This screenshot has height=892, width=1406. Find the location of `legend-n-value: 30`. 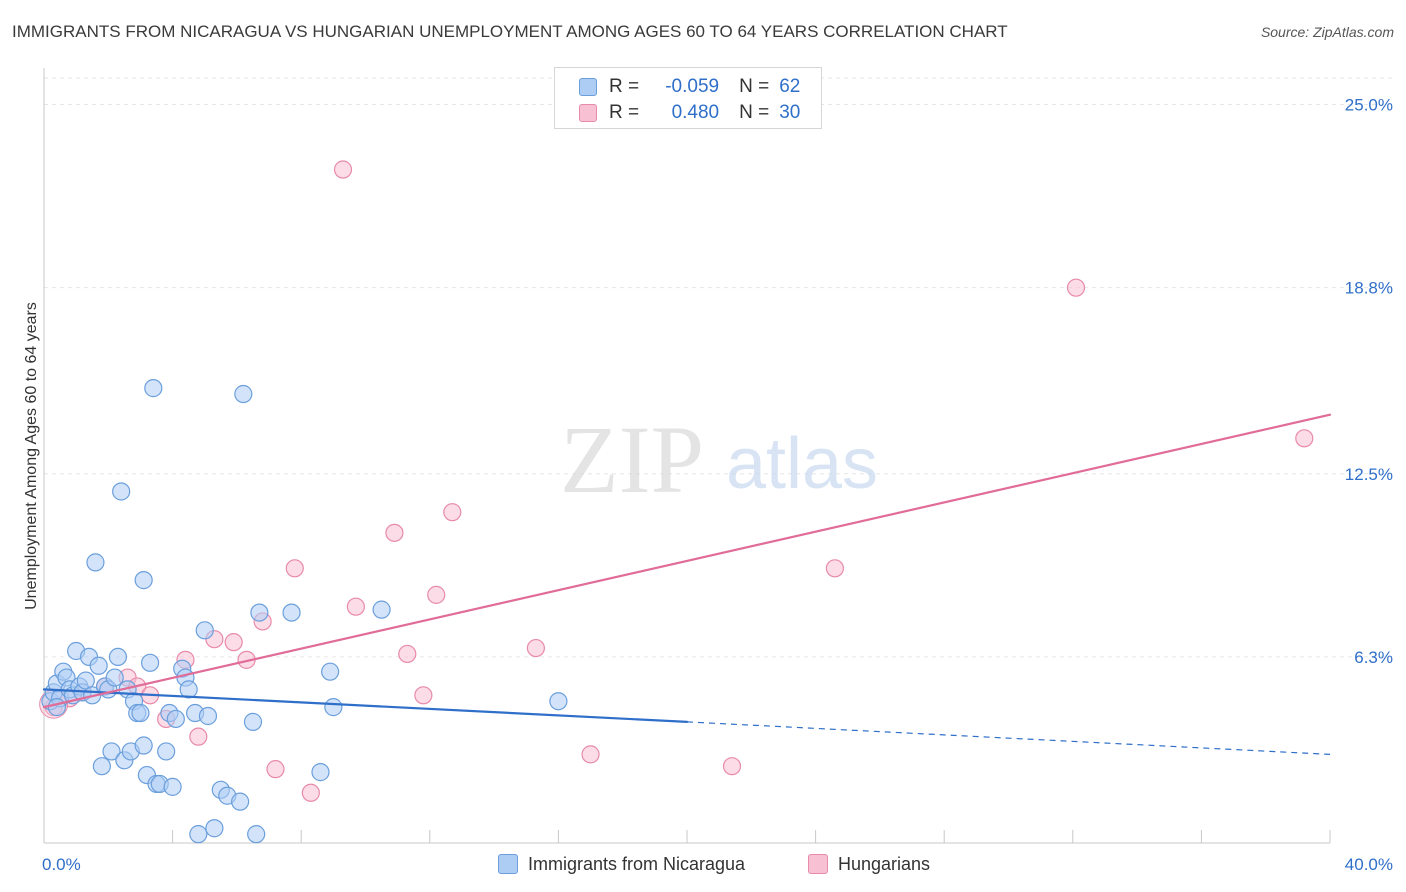

legend-n-value: 30 is located at coordinates (790, 112).